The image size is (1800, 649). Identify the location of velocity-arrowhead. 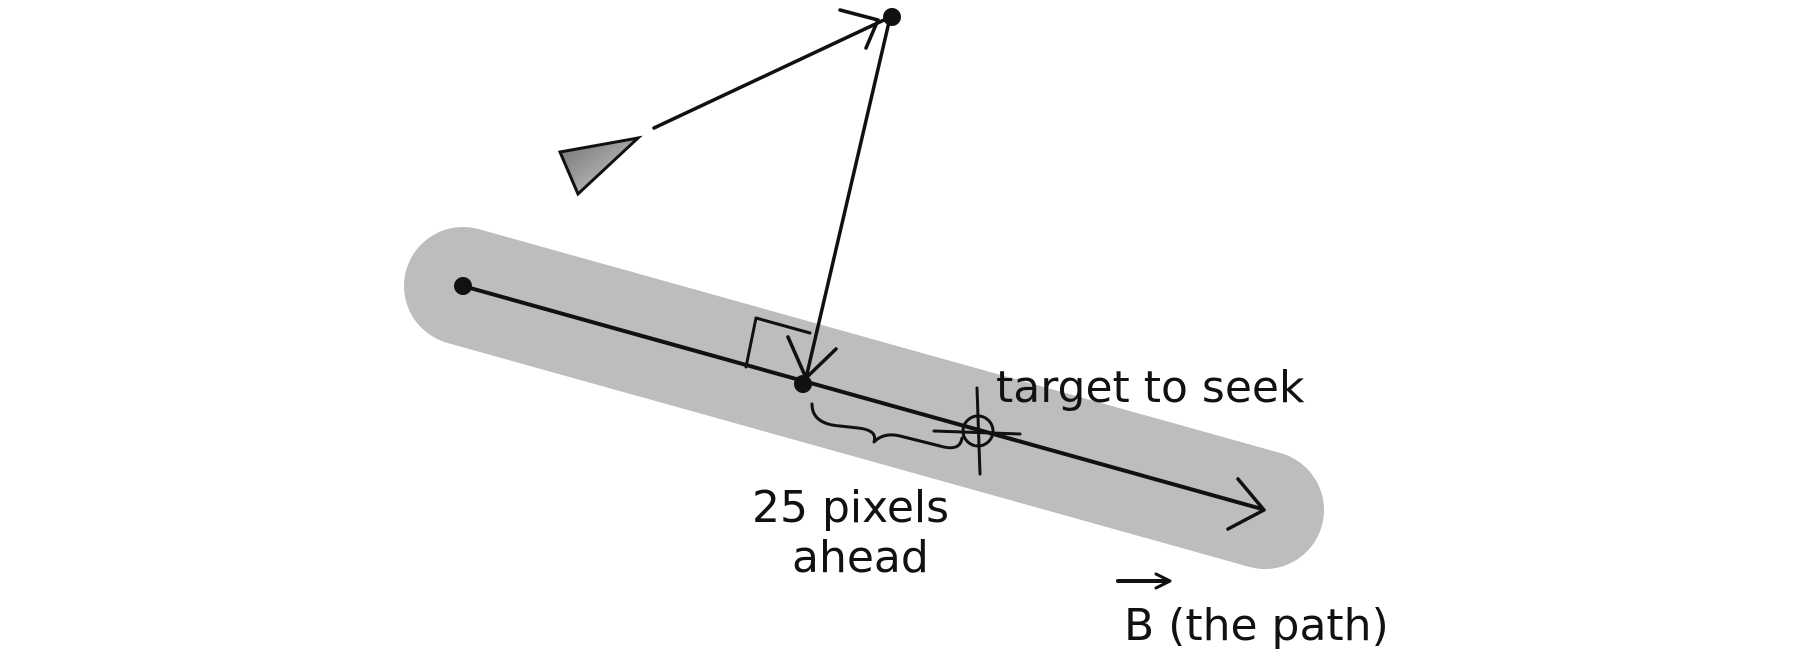
(859, 29).